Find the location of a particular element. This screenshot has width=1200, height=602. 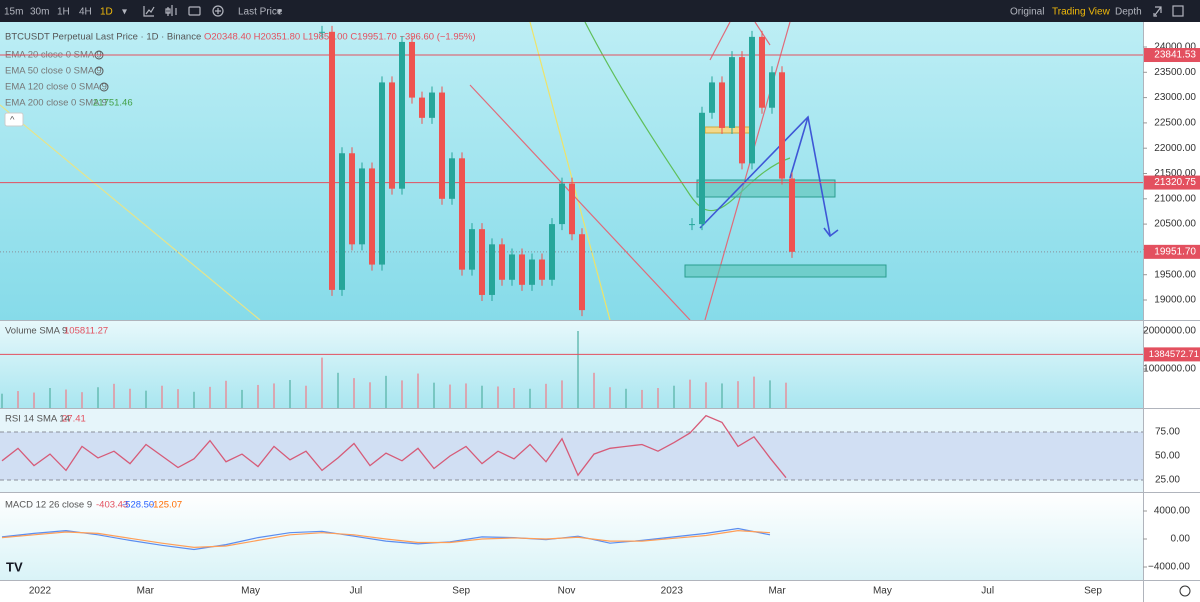

interval-button: 1H is located at coordinates (63, 12).